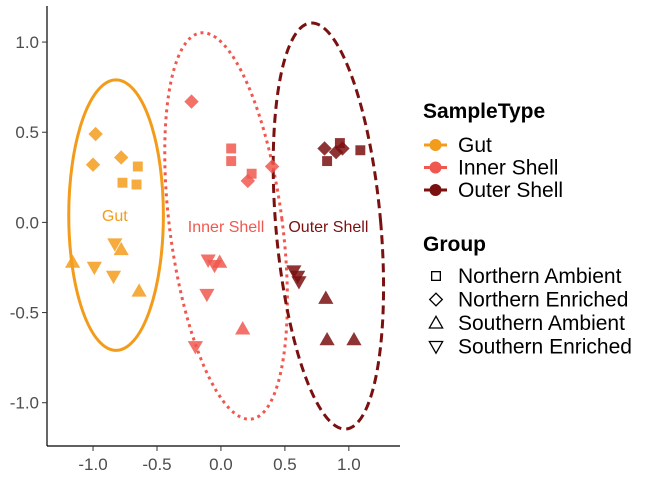 The width and height of the screenshot is (672, 480). I want to click on y-ticks: 1.0 0.5 0.0 -0.5 -1.0, so click(28, 223).